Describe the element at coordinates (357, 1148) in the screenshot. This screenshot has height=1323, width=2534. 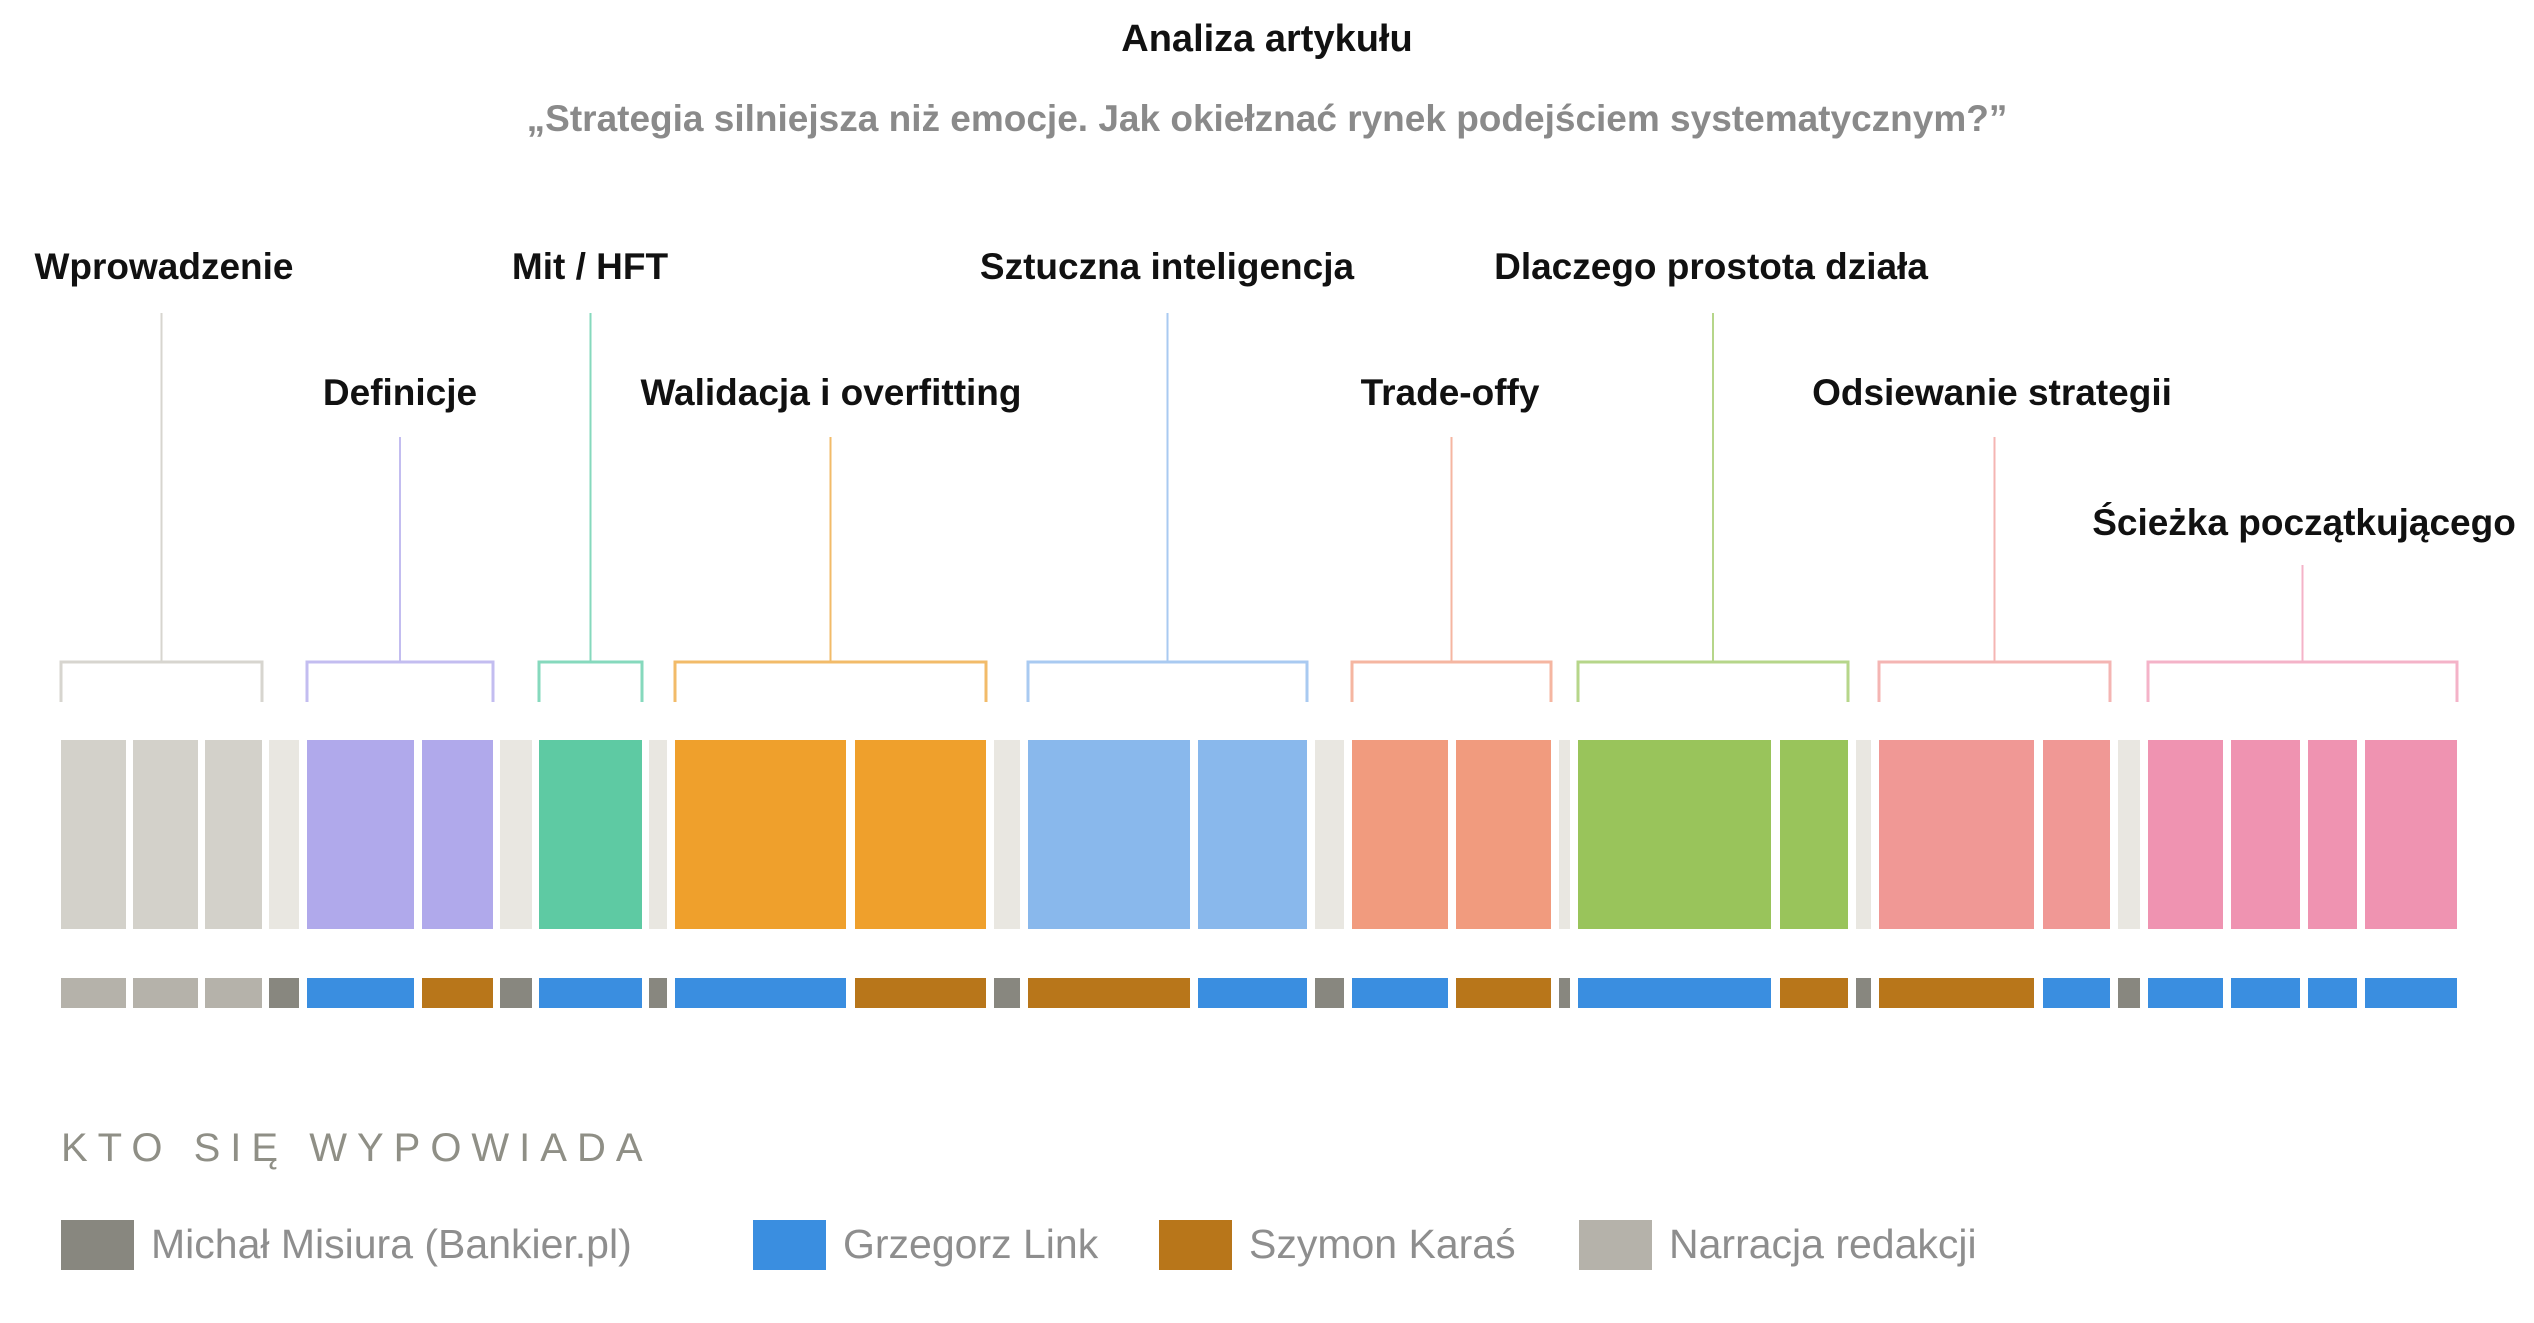
I see `legend-heading: KTO SIĘ WYPOWIADA` at that location.